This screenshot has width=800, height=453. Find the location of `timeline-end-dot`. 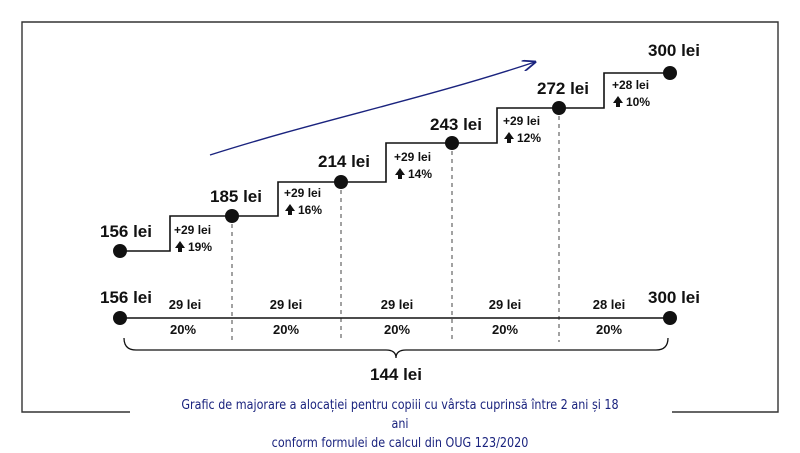

timeline-end-dot is located at coordinates (670, 318).